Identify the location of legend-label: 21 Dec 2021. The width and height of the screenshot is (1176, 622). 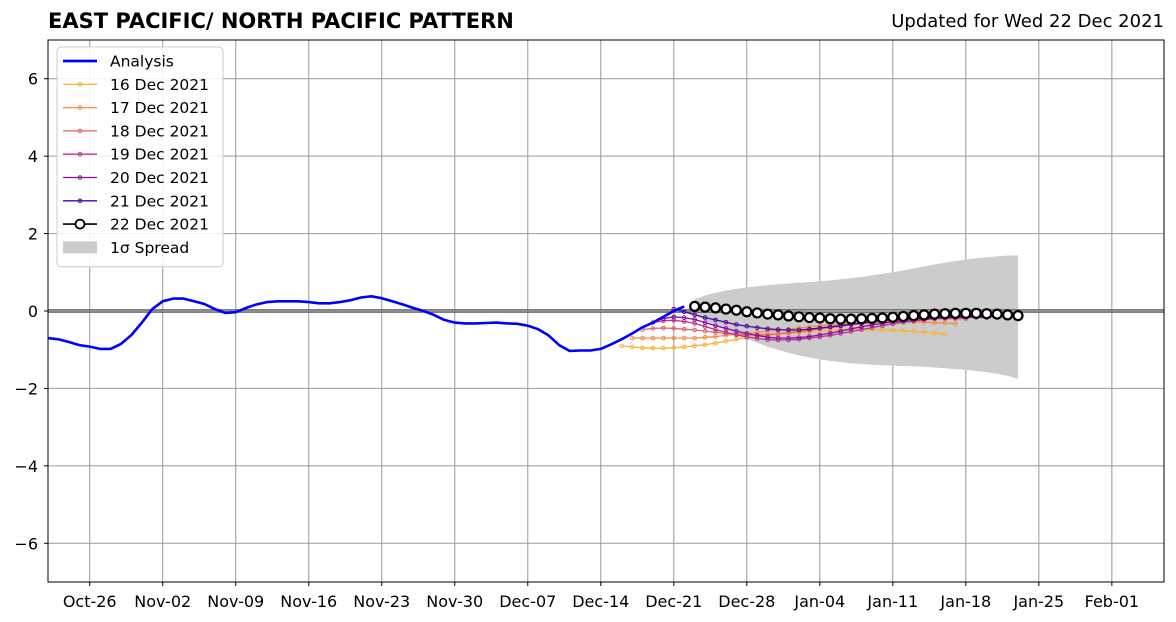
(159, 201).